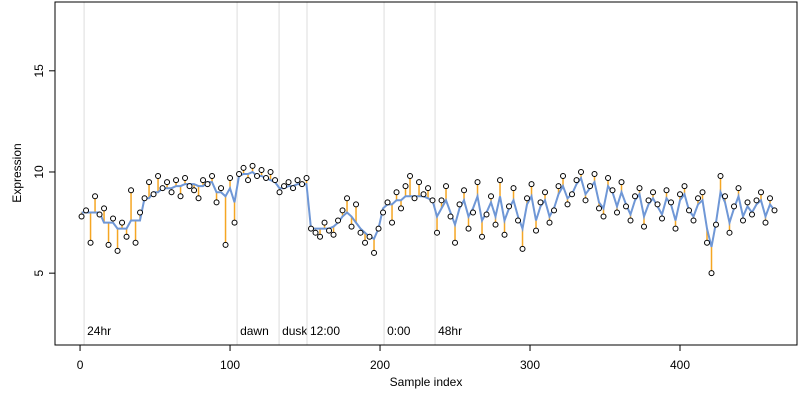 This screenshot has width=800, height=400. Describe the element at coordinates (530, 365) in the screenshot. I see `x-tick-label: 300` at that location.